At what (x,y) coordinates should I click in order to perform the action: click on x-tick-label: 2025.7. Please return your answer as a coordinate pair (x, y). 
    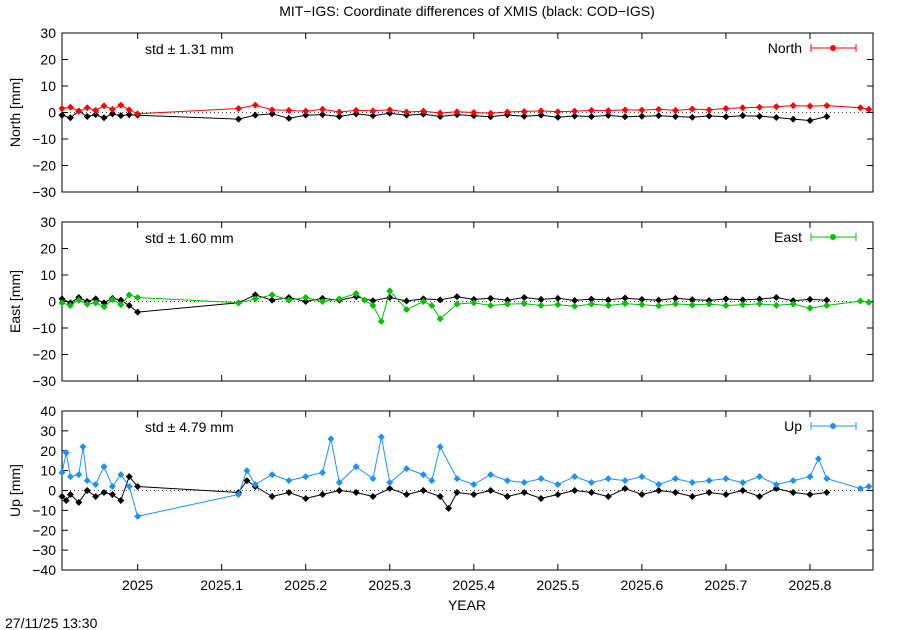
    Looking at the image, I should click on (726, 585).